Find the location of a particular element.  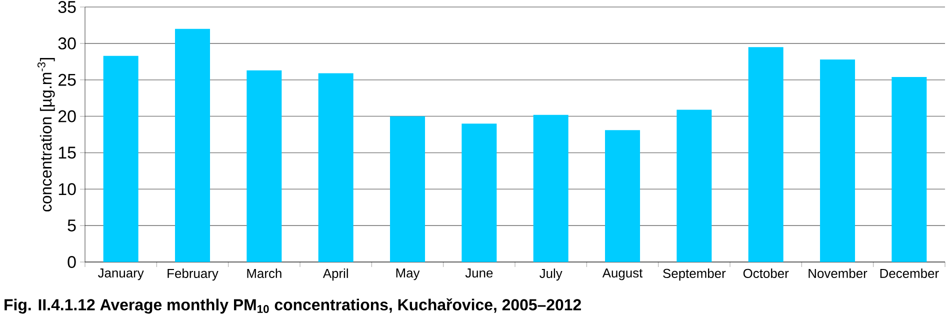

x-tick-label: April is located at coordinates (335, 274).